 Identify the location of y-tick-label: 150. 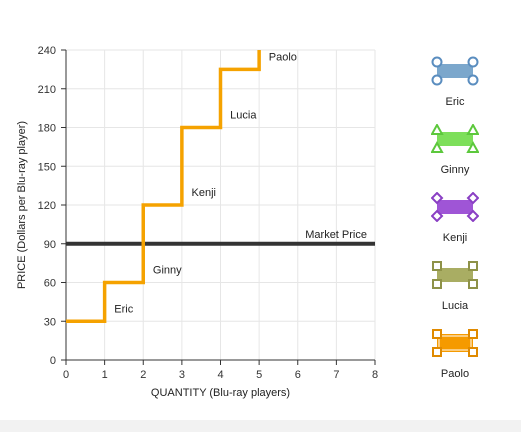
(47, 167).